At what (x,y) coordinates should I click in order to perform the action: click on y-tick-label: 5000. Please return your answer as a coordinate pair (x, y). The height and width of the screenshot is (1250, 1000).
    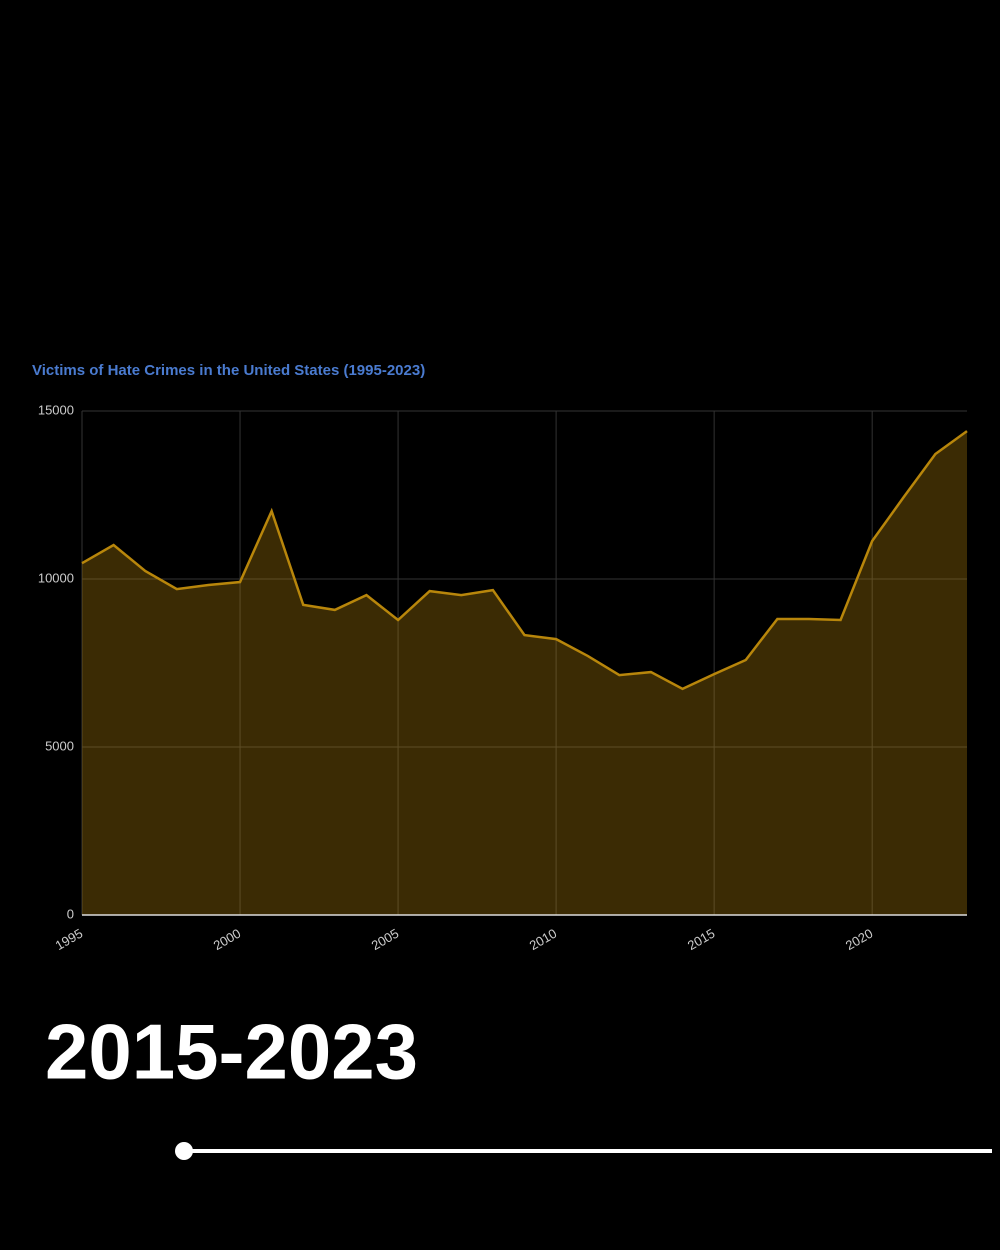
    Looking at the image, I should click on (59, 745).